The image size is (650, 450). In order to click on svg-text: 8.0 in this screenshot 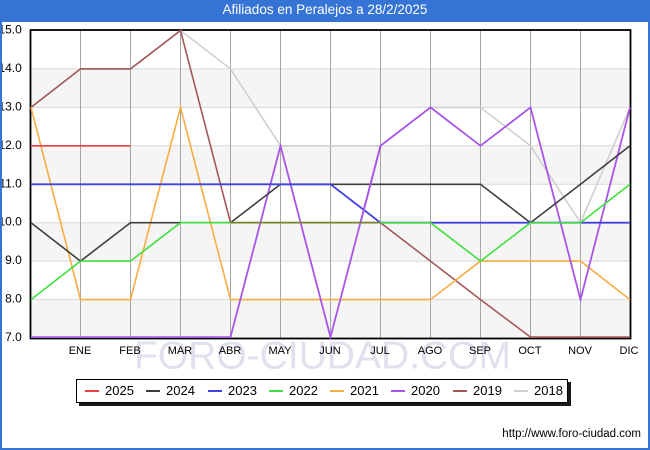, I will do `click(13, 299)`.